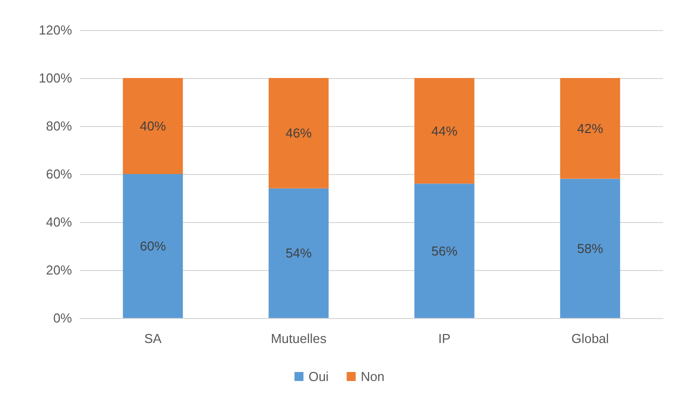 This screenshot has width=679, height=412. What do you see at coordinates (55, 30) in the screenshot?
I see `y-tick-label: 120%` at bounding box center [55, 30].